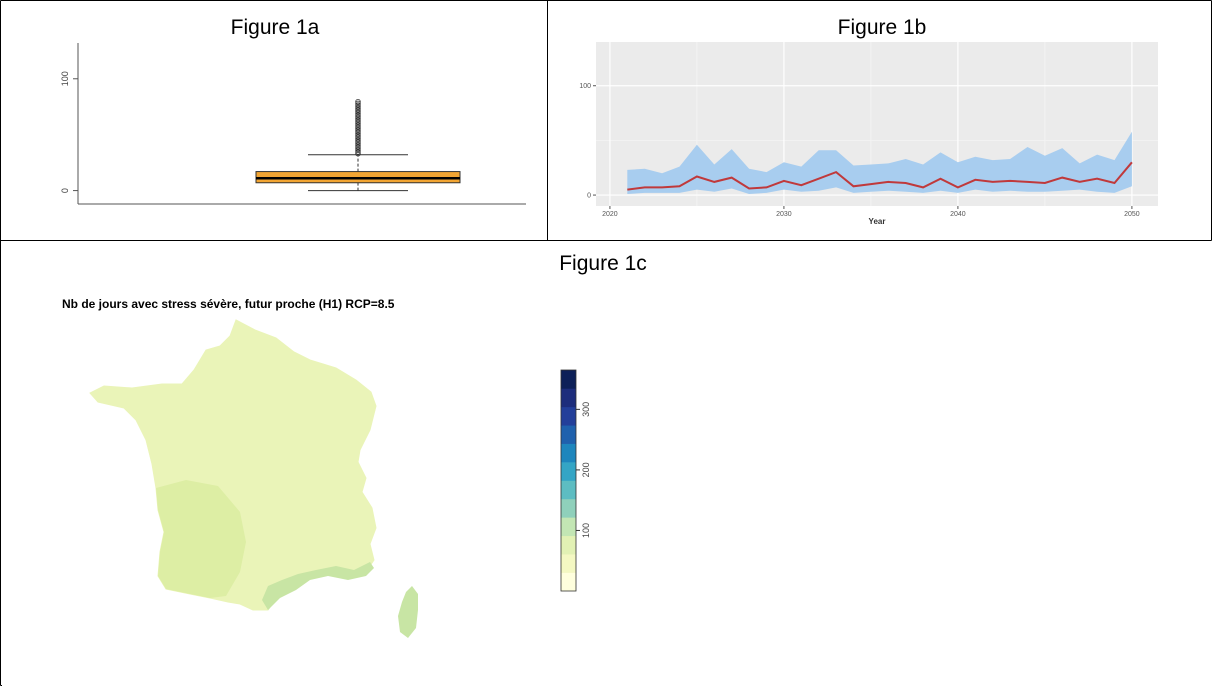 This screenshot has width=1212, height=686. I want to click on figure-1a-caption: Figure 1a, so click(275, 27).